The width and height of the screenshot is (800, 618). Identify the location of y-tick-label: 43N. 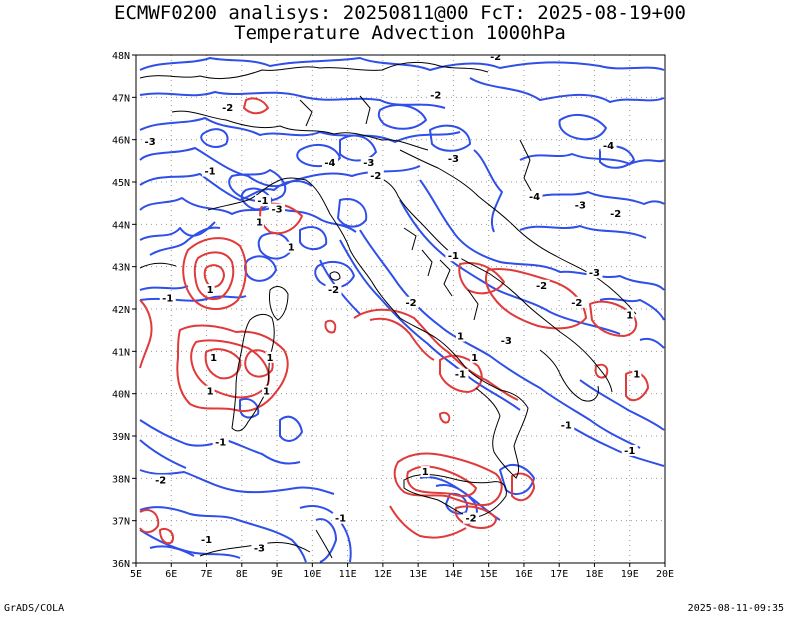
(121, 268).